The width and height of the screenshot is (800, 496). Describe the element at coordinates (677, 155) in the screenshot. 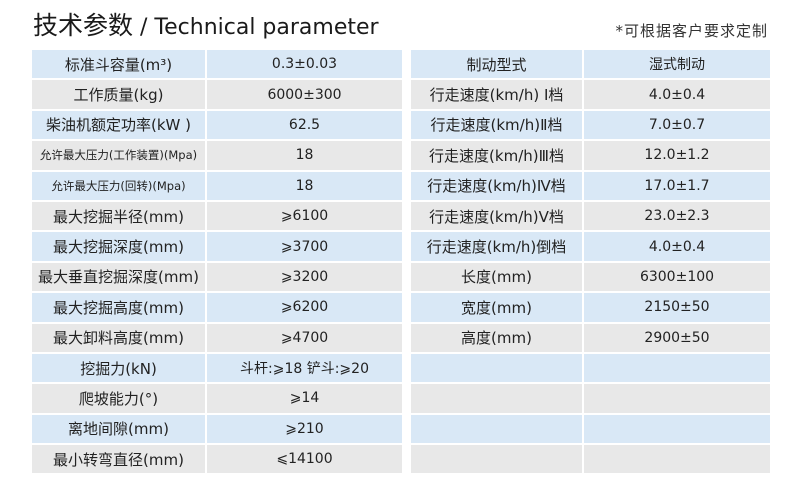

I see `param-value: 12.0±1.2` at that location.